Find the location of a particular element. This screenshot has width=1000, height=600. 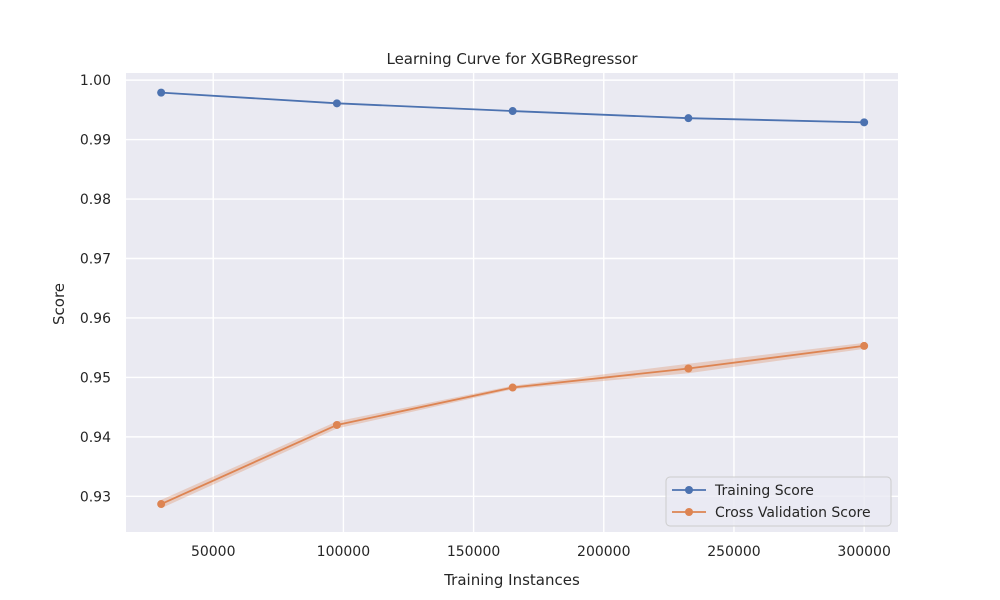

y-tick-label: 0.98 is located at coordinates (95, 200).